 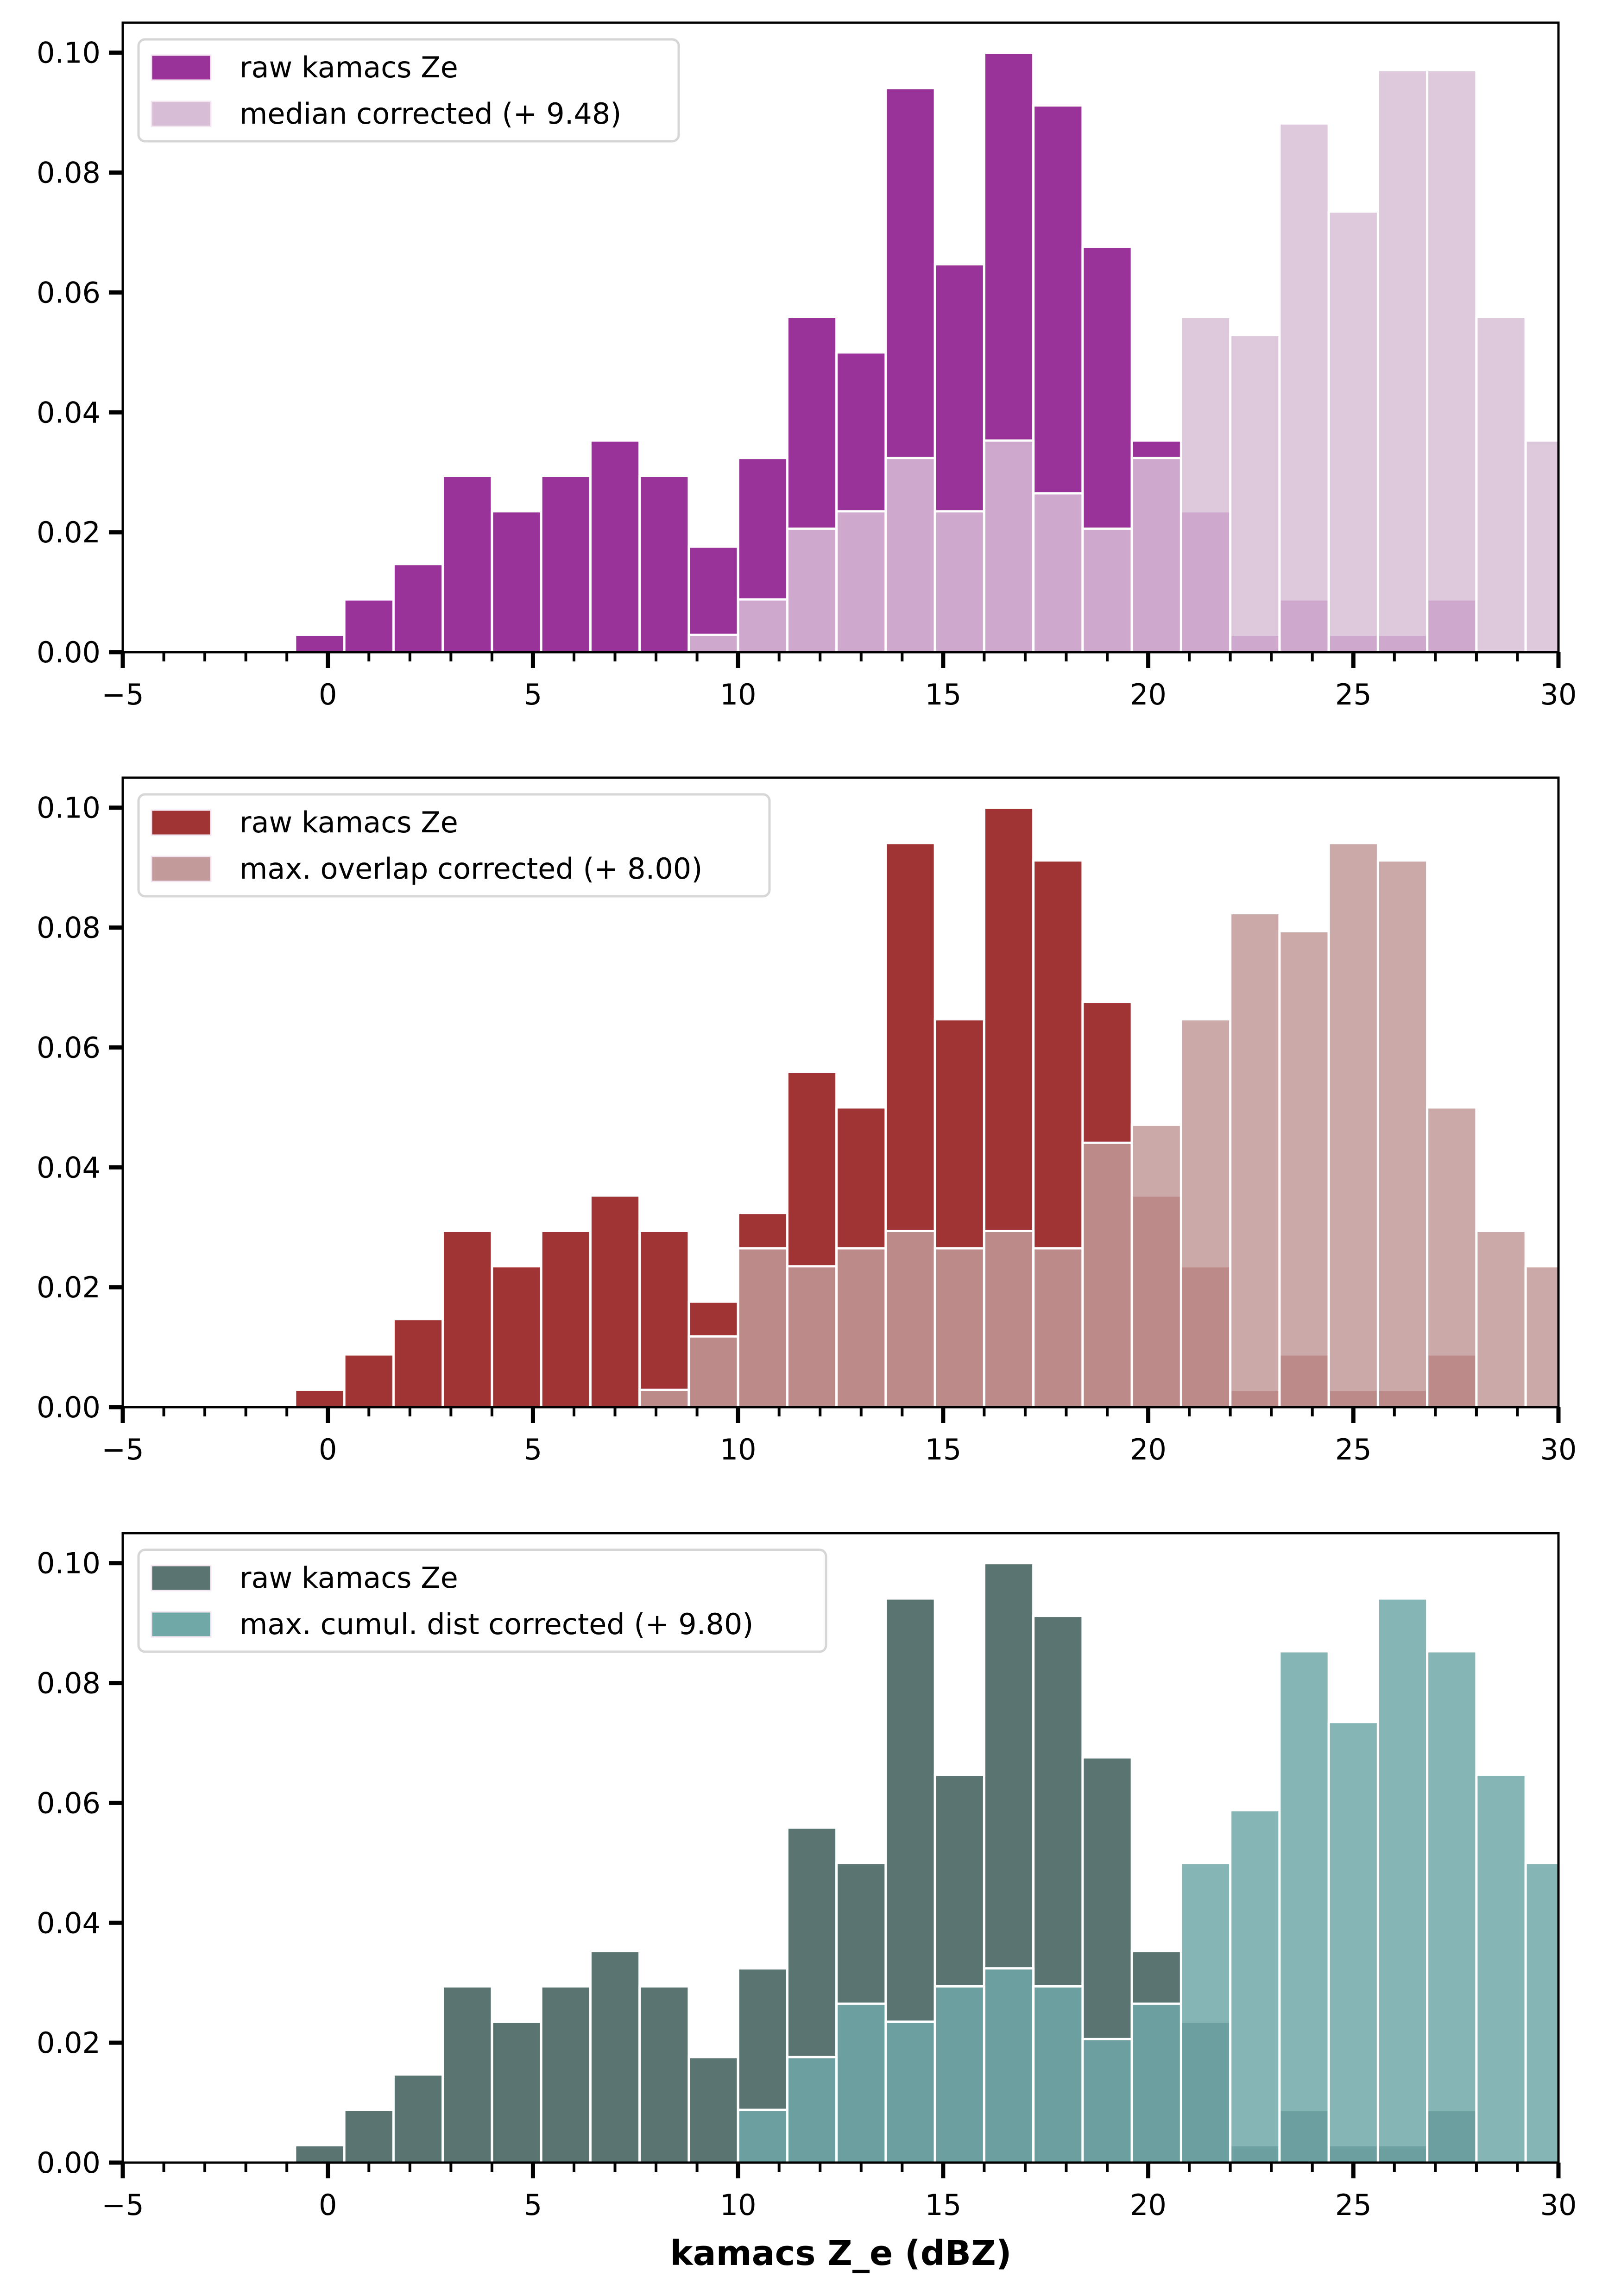 I want to click on legend-label-corrected: max. overlap corrected (+ 8.00), so click(x=471, y=869).